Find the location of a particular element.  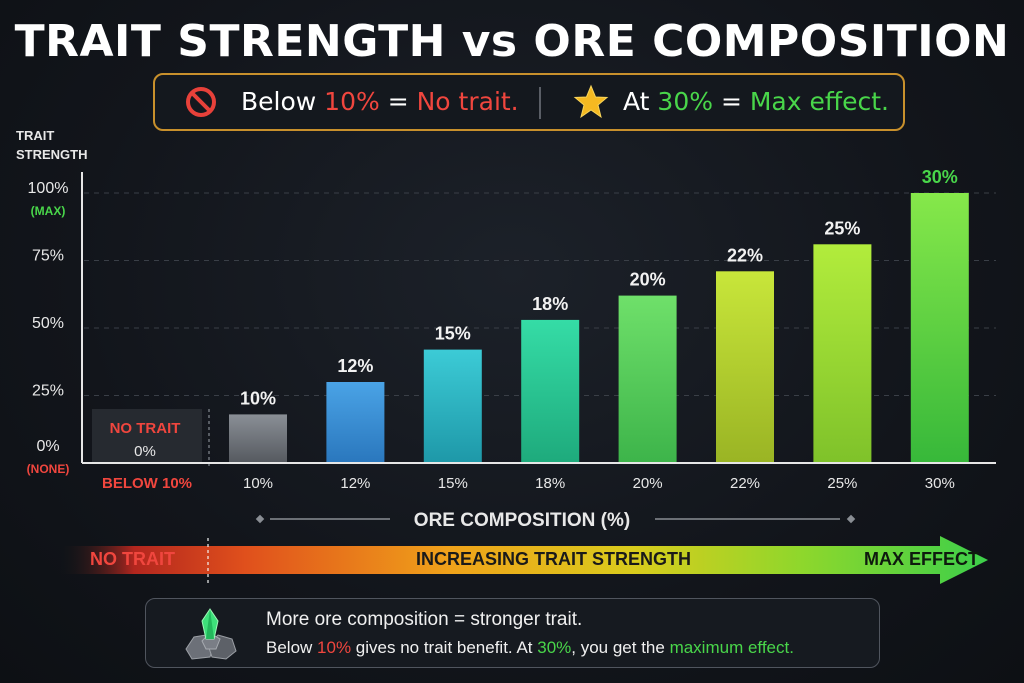

bar-value-label: 10% is located at coordinates (258, 398).